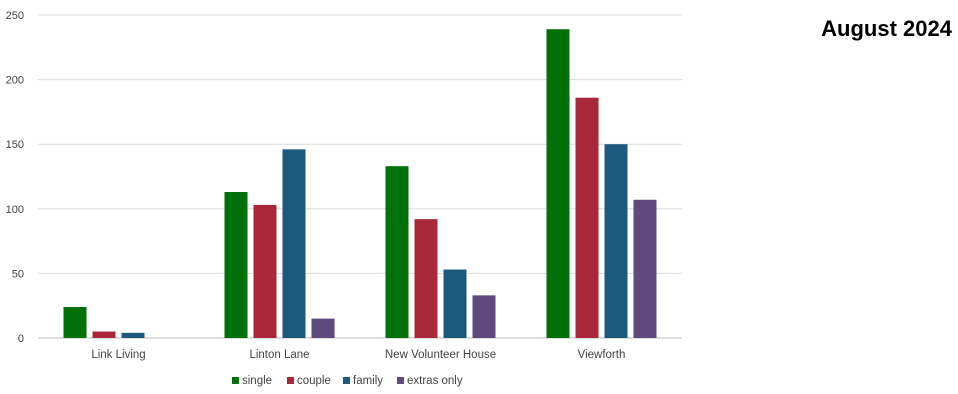 Image resolution: width=958 pixels, height=394 pixels. What do you see at coordinates (15, 16) in the screenshot?
I see `y-tick-label: 250` at bounding box center [15, 16].